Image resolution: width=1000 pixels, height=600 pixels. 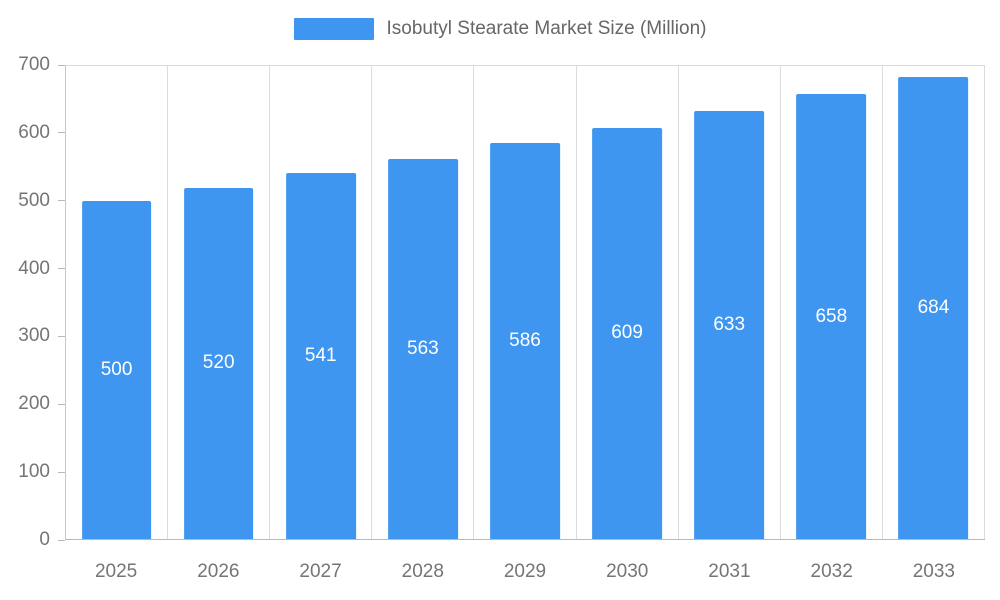 I want to click on category-cell: 684, so click(x=934, y=302).